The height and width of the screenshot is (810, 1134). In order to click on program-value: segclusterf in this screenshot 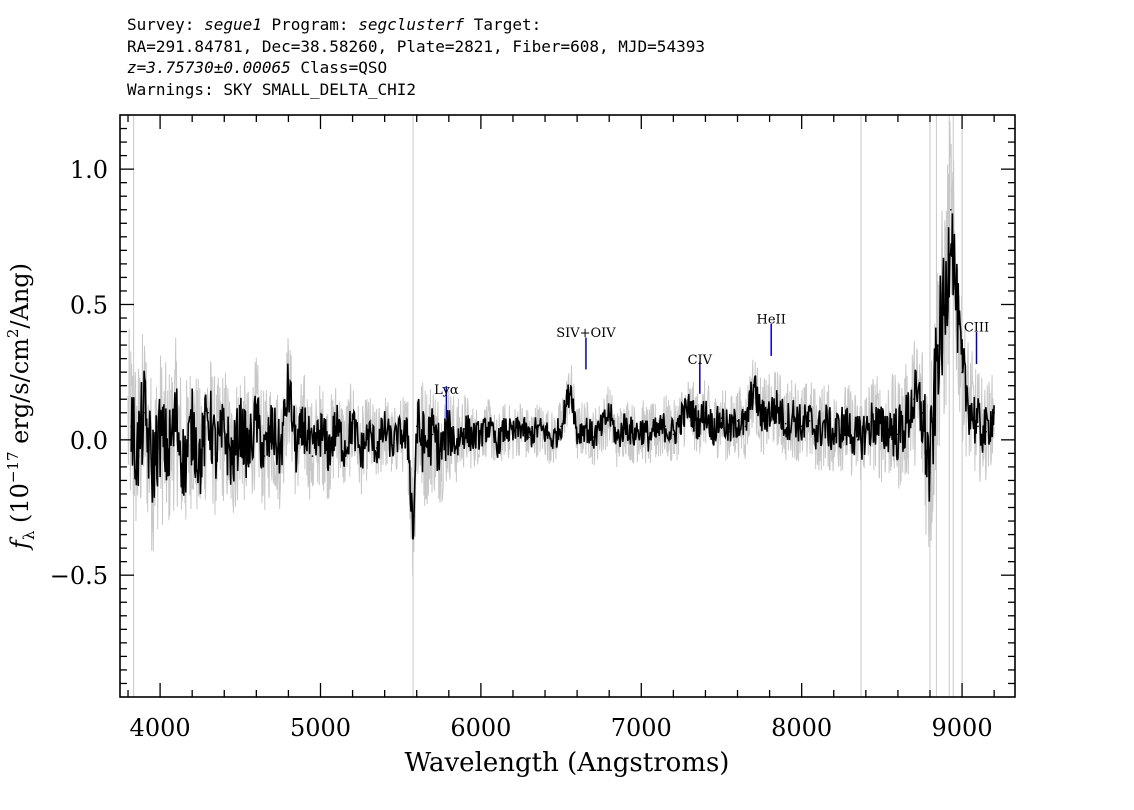, I will do `click(411, 24)`.